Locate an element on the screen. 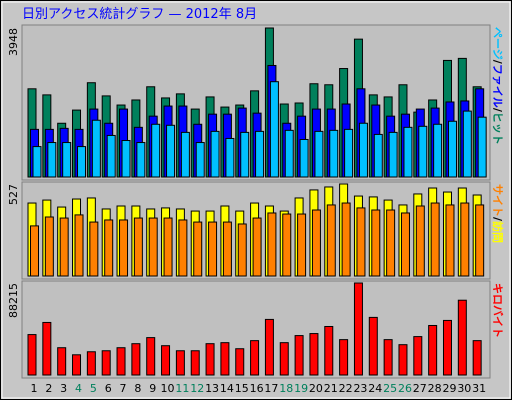 This screenshot has width=512, height=400. x-tick-label: 4 is located at coordinates (78, 388).